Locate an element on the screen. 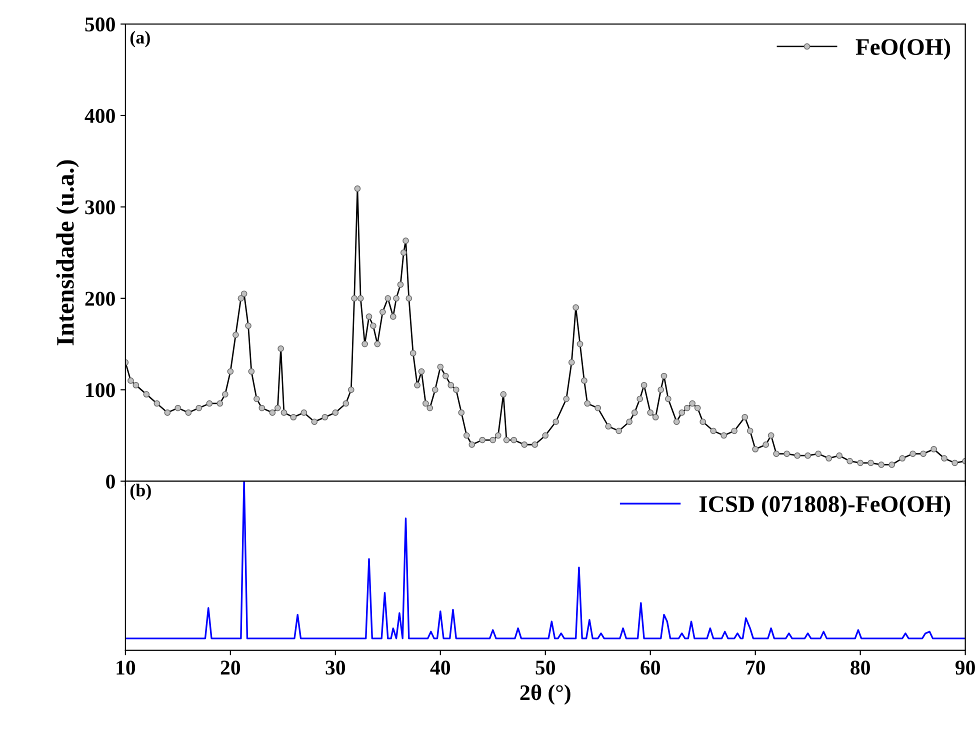  x-tick-label: 90 is located at coordinates (965, 667).